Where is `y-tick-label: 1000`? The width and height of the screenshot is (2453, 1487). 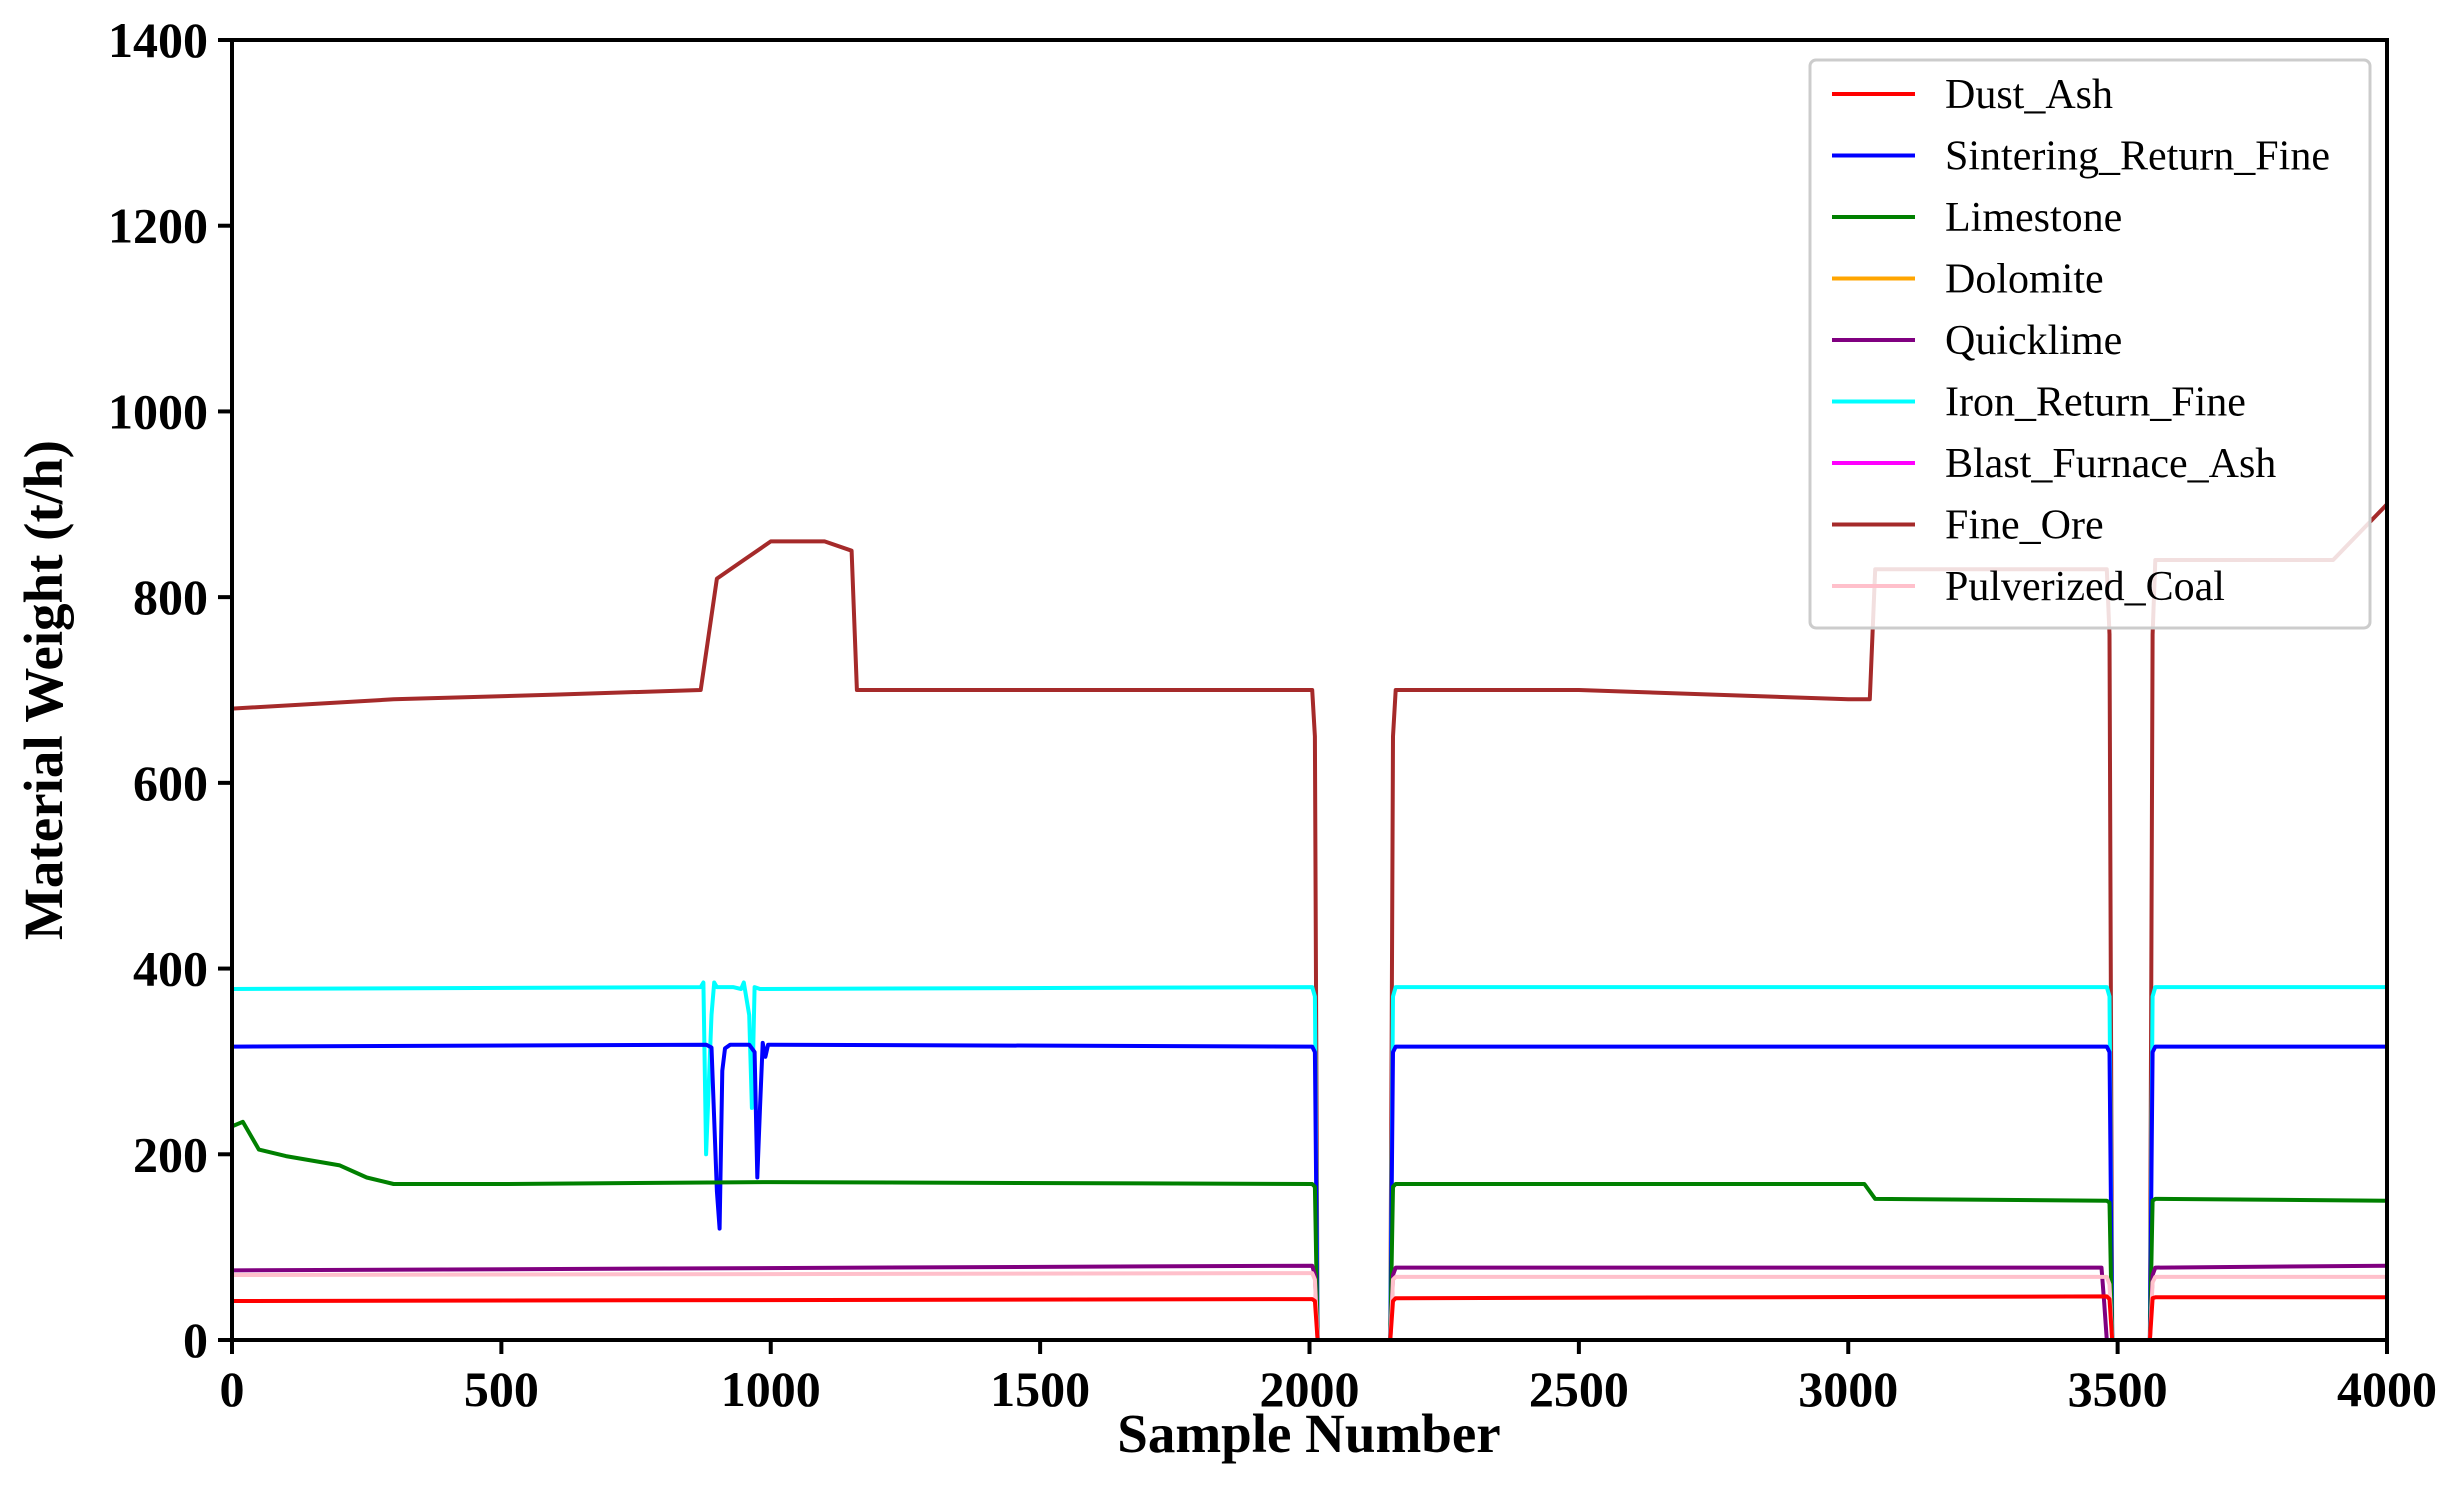 y-tick-label: 1000 is located at coordinates (158, 411).